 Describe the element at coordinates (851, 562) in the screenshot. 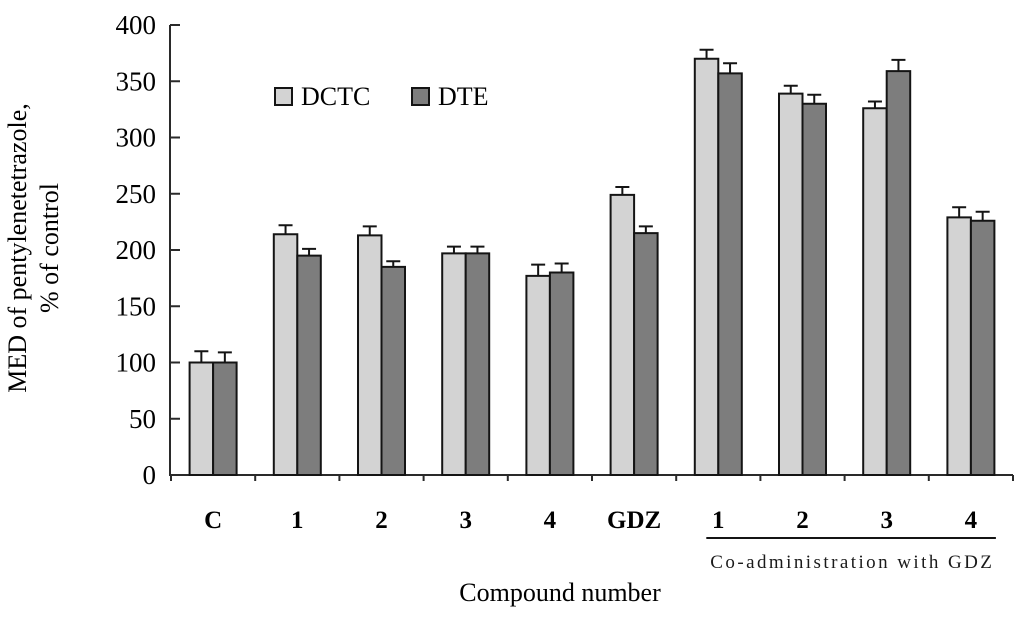

I see `coadmin-label: Co-administration with GDZ` at that location.